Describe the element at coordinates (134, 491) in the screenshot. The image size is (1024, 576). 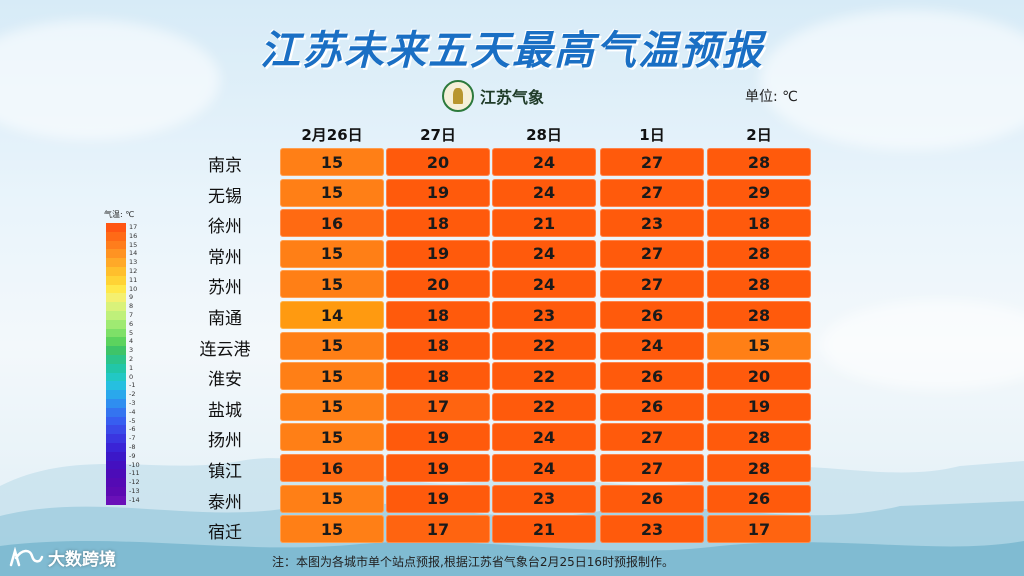
I see `legend-label: -13` at that location.